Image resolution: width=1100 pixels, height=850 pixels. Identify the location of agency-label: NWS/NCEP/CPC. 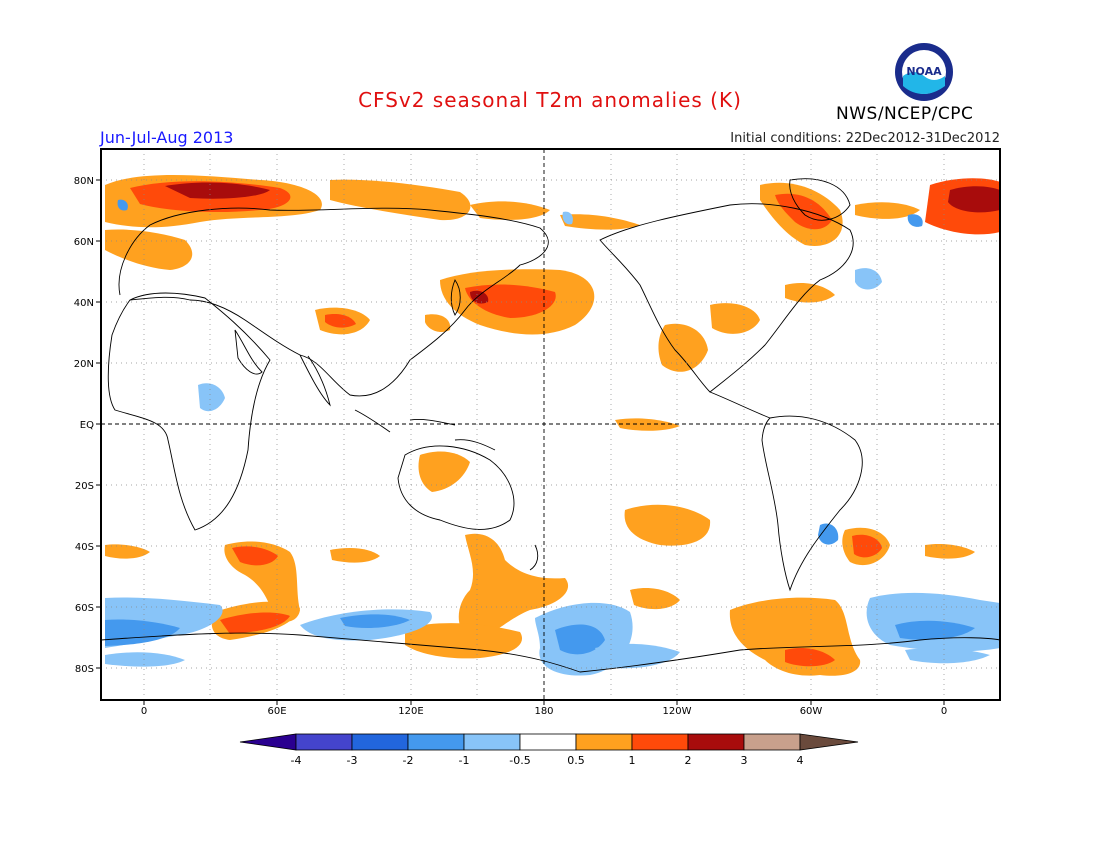
(905, 114).